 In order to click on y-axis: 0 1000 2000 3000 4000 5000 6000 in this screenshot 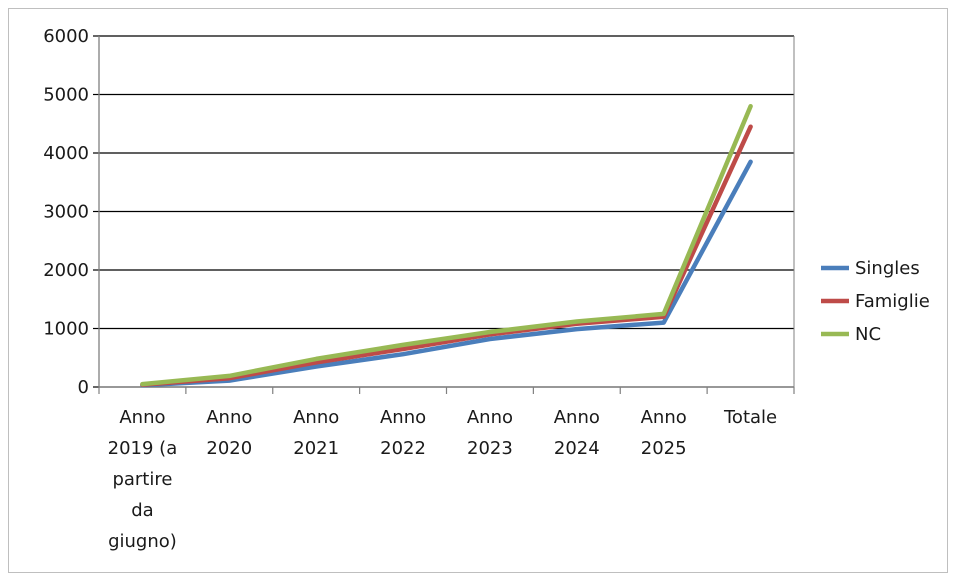, I will do `click(71, 212)`.